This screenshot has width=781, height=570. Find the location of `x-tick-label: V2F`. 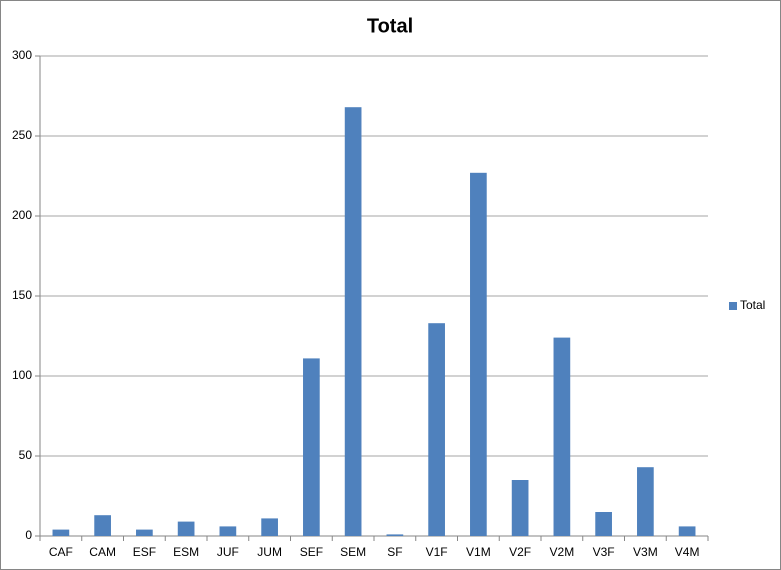

x-tick-label: V2F is located at coordinates (520, 552).